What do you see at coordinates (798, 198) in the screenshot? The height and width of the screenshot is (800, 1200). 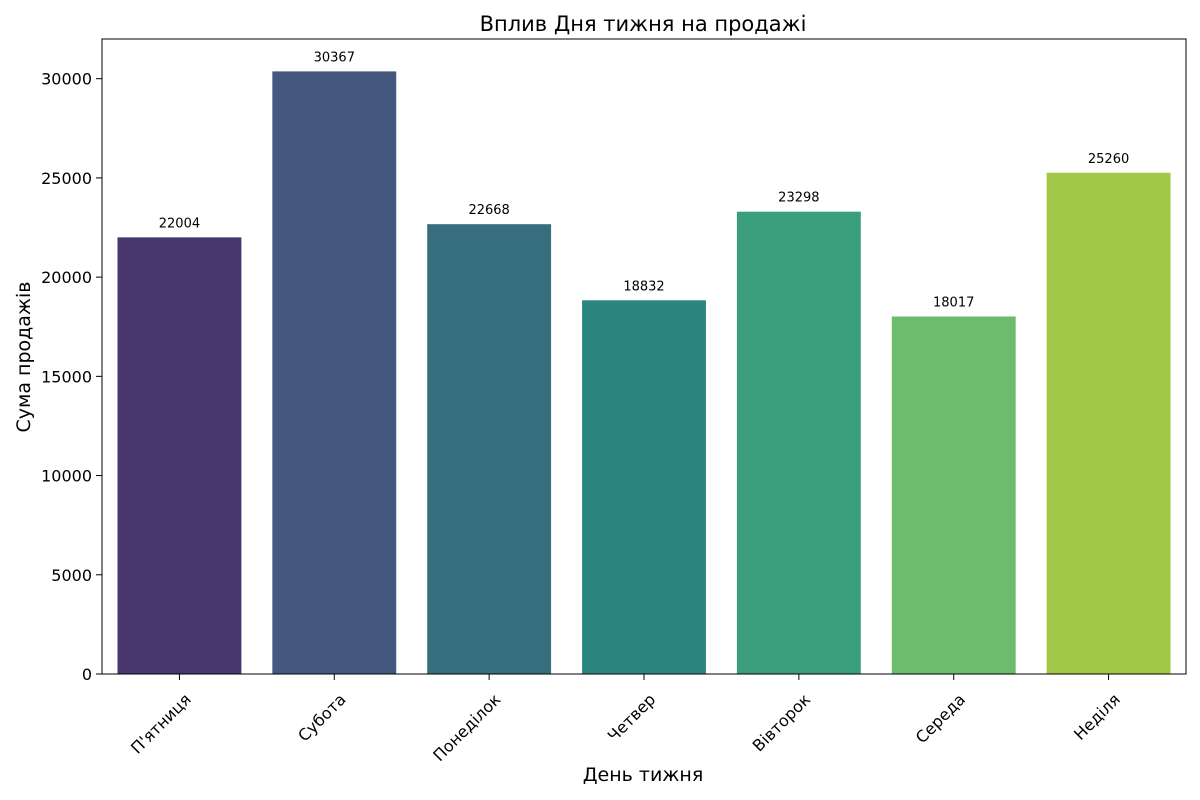 I see `bar-value-label: 23298` at bounding box center [798, 198].